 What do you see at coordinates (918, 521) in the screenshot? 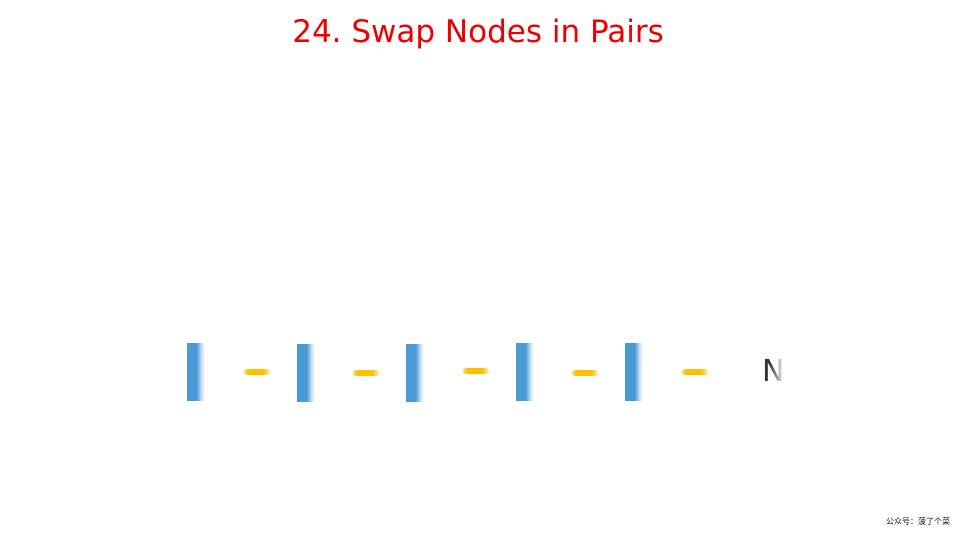
I see `watermark-text: 公众号：菠了个菜` at bounding box center [918, 521].